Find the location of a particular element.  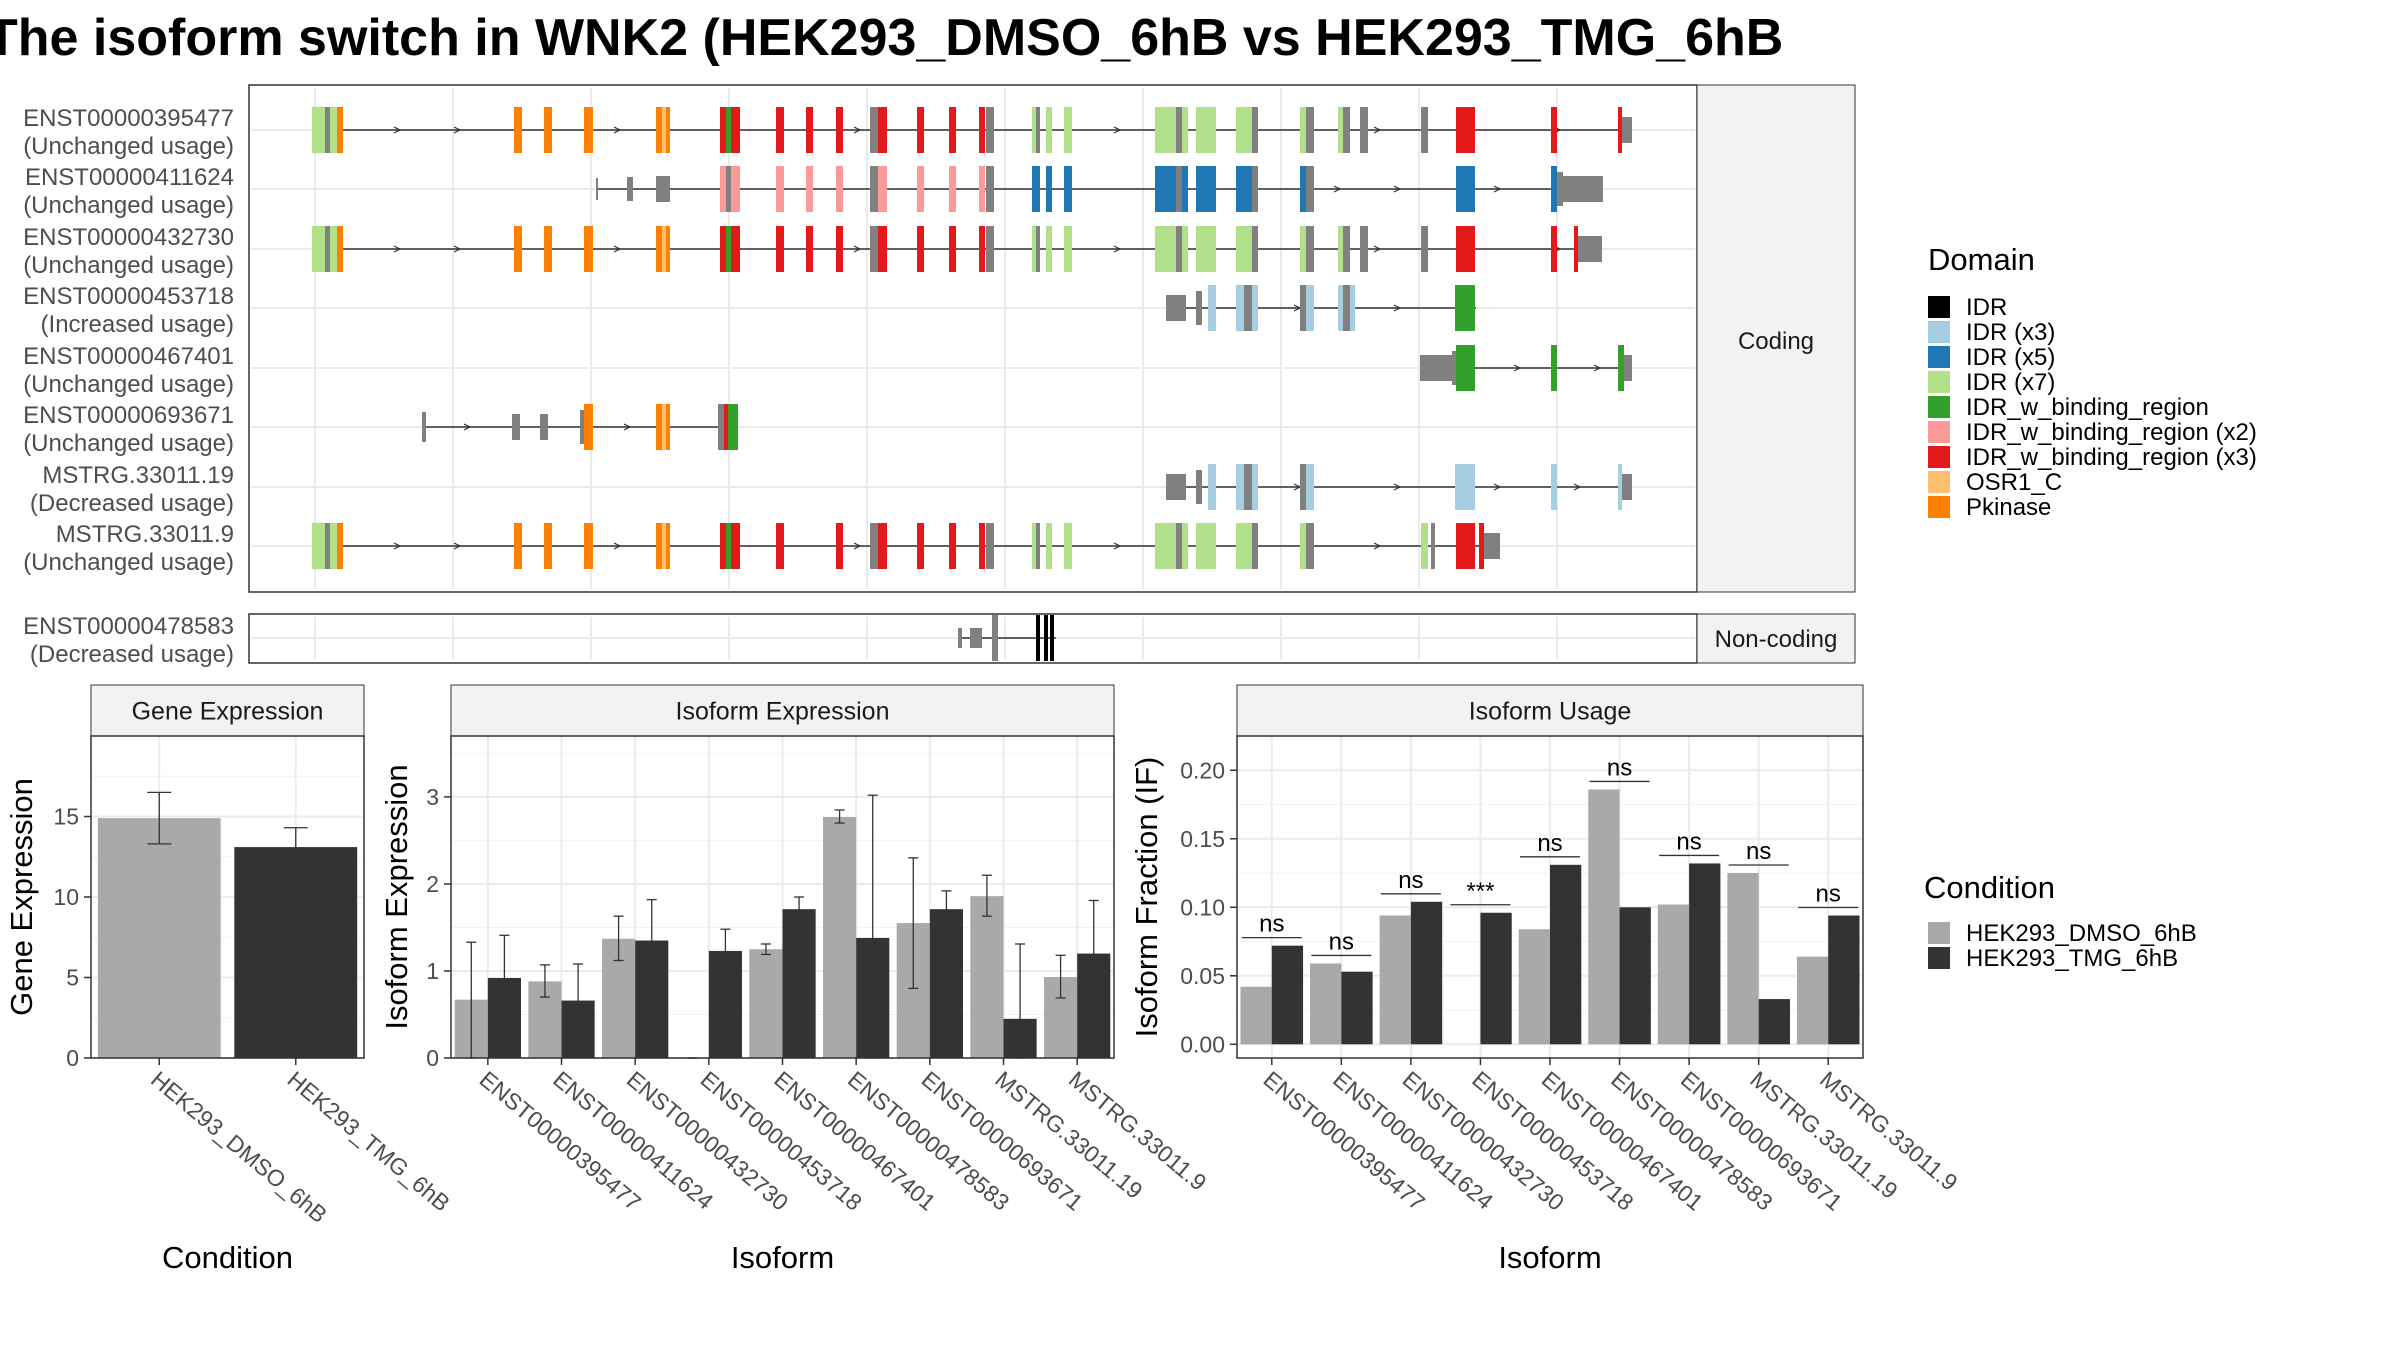

transcript-id-label: ENST00000411624 is located at coordinates (129, 177).